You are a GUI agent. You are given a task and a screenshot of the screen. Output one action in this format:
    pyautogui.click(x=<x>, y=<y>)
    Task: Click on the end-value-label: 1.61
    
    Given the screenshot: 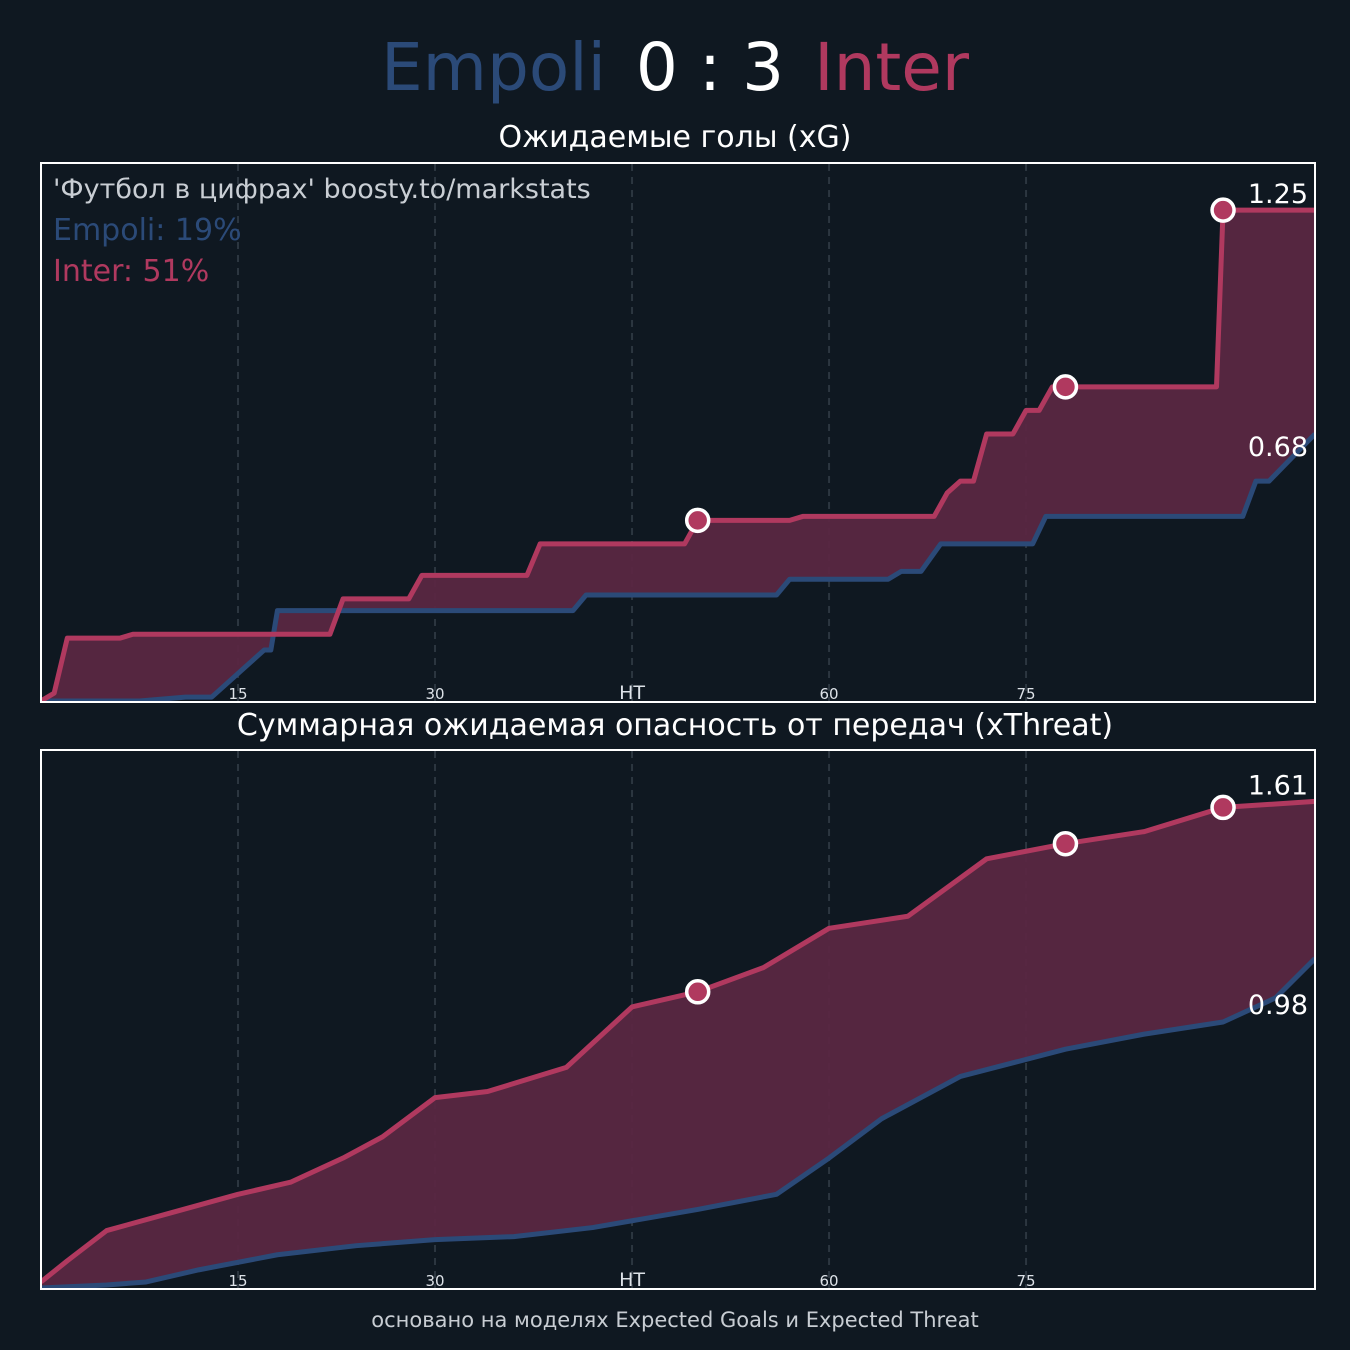 What is the action you would take?
    pyautogui.click(x=1278, y=785)
    